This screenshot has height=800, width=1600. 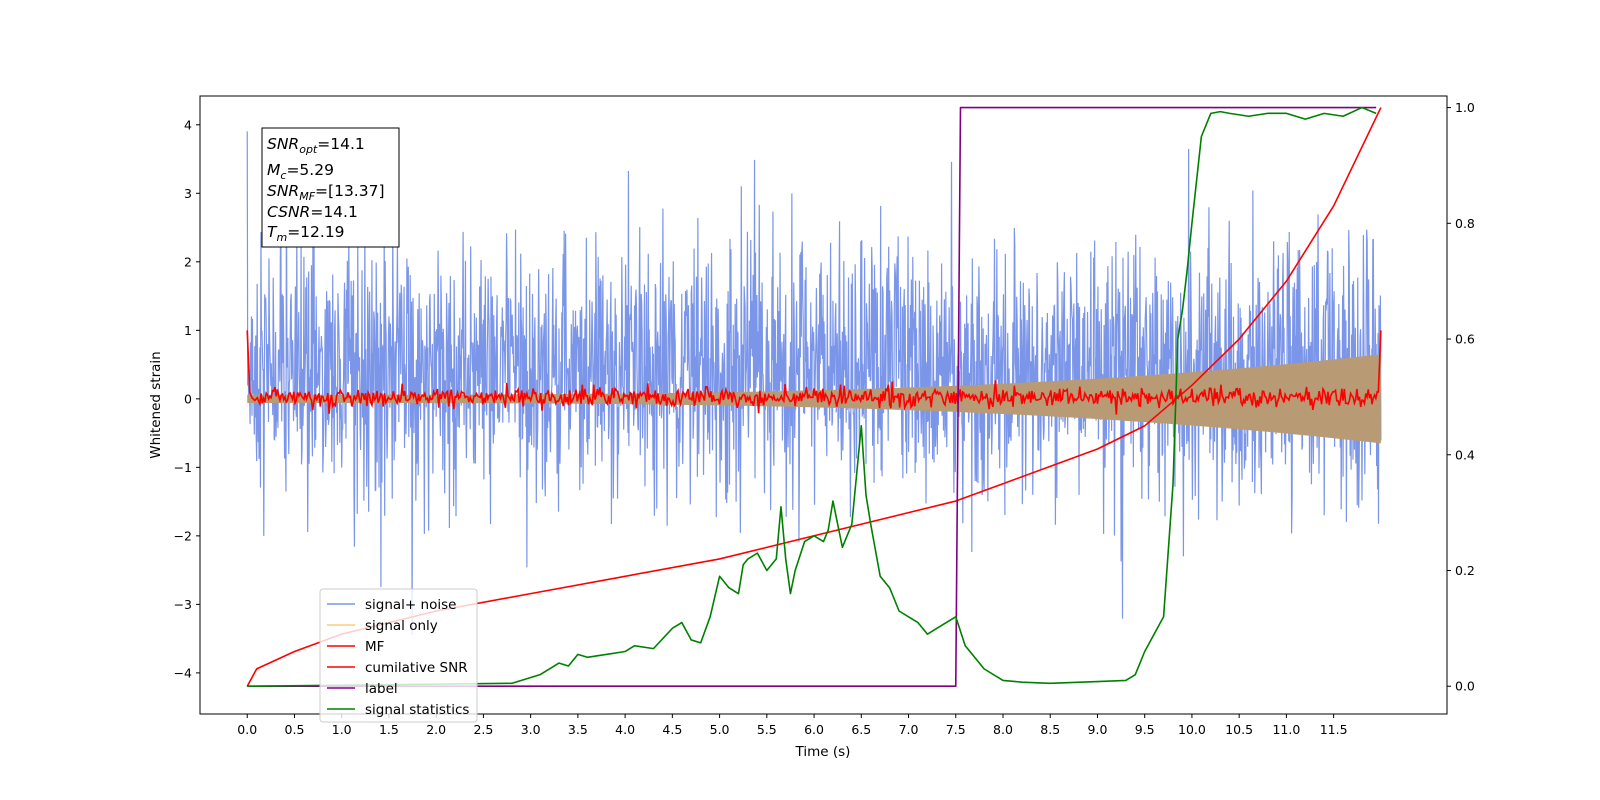 I want to click on x-tick-label: 6.0, so click(x=814, y=729).